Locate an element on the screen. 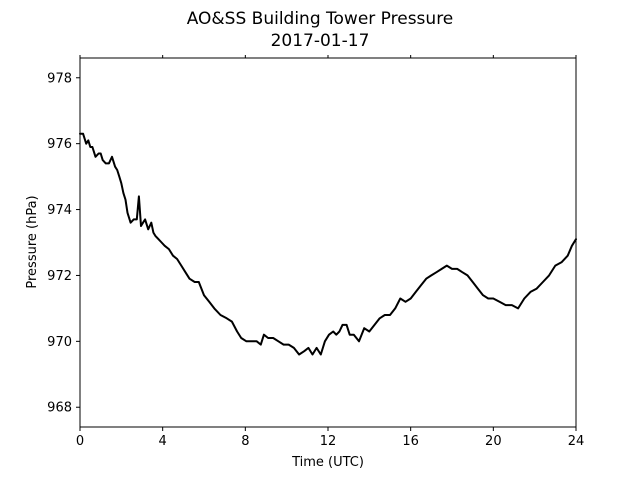  y-tick-label-5: 978 is located at coordinates (59, 78).